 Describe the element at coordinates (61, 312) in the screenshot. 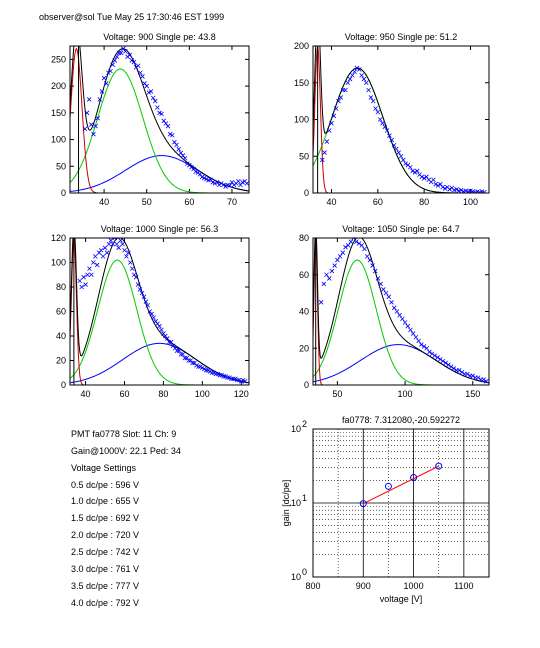

I see `y-tick-label: 60` at that location.